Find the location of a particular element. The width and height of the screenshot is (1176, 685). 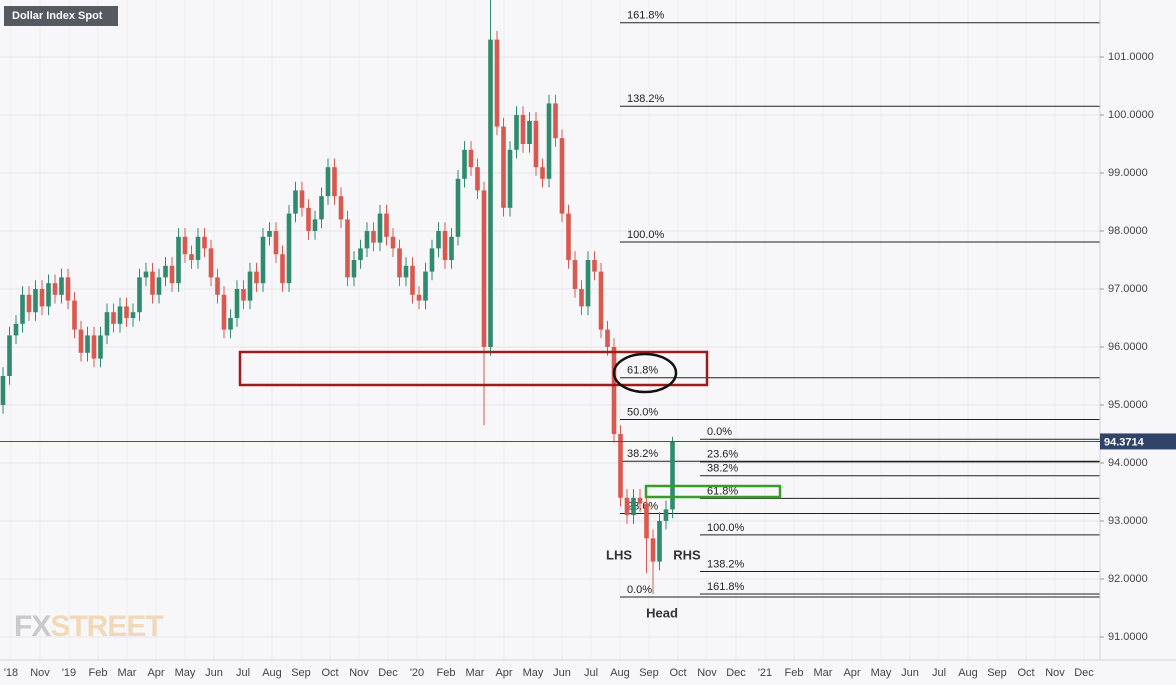

last-price-tag is located at coordinates (1138, 441).